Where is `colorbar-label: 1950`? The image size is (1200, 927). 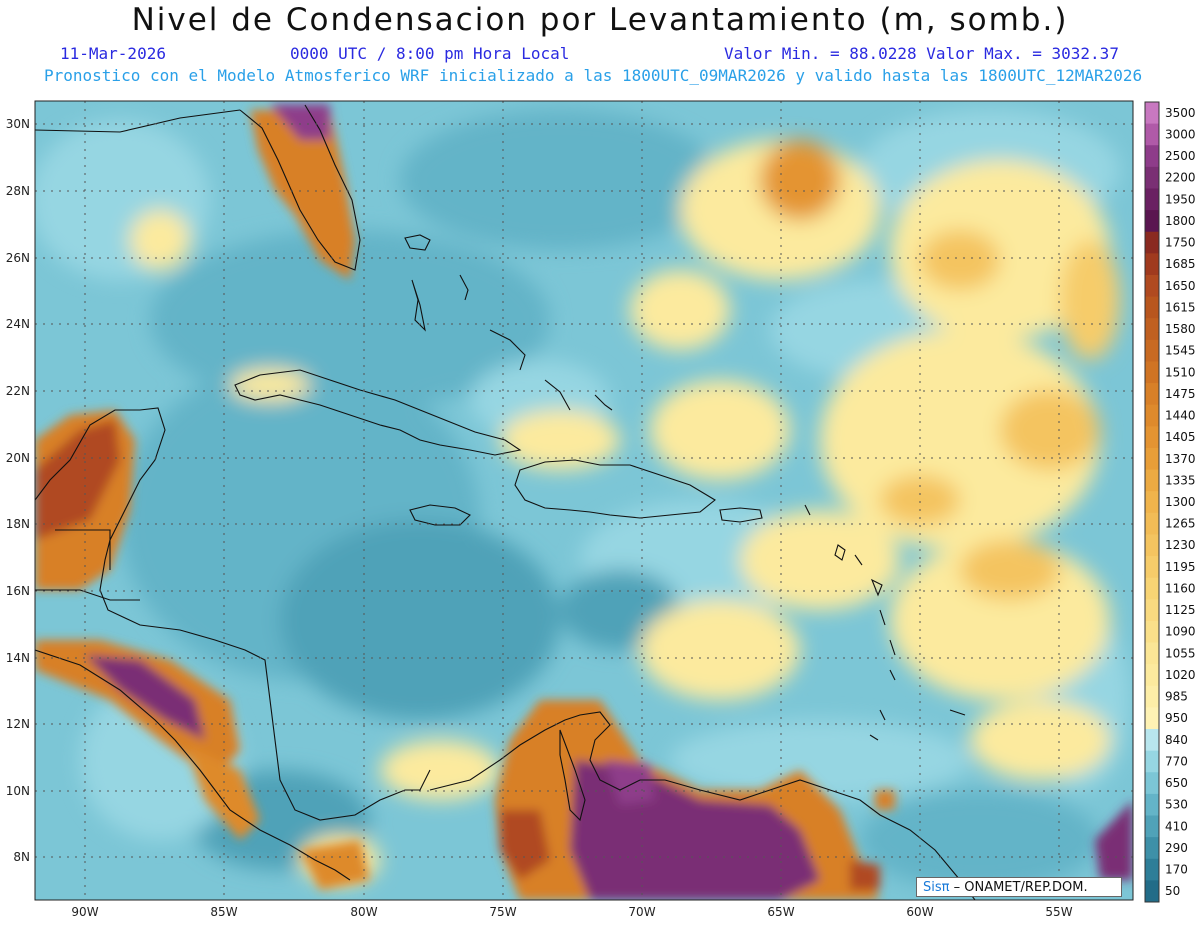 colorbar-label: 1950 is located at coordinates (1180, 199).